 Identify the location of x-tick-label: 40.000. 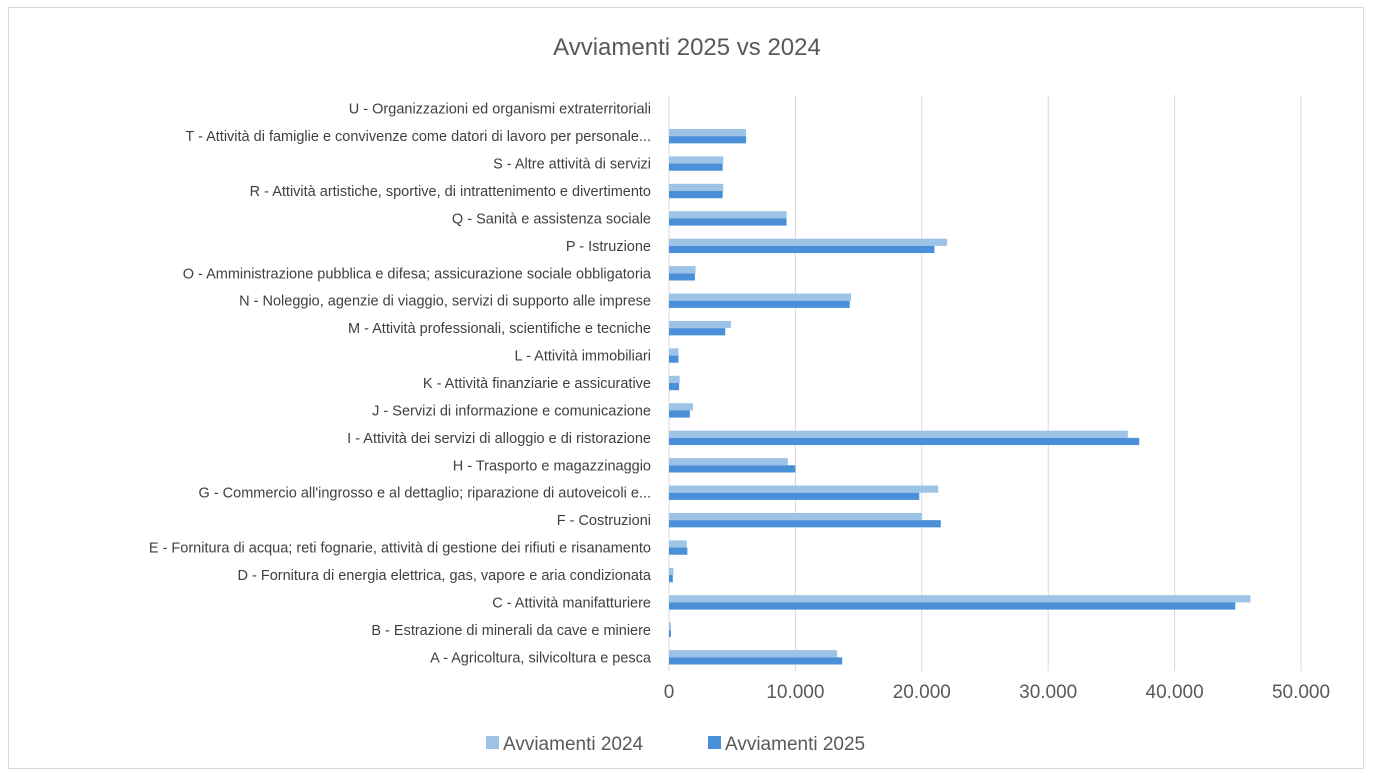
(1175, 692).